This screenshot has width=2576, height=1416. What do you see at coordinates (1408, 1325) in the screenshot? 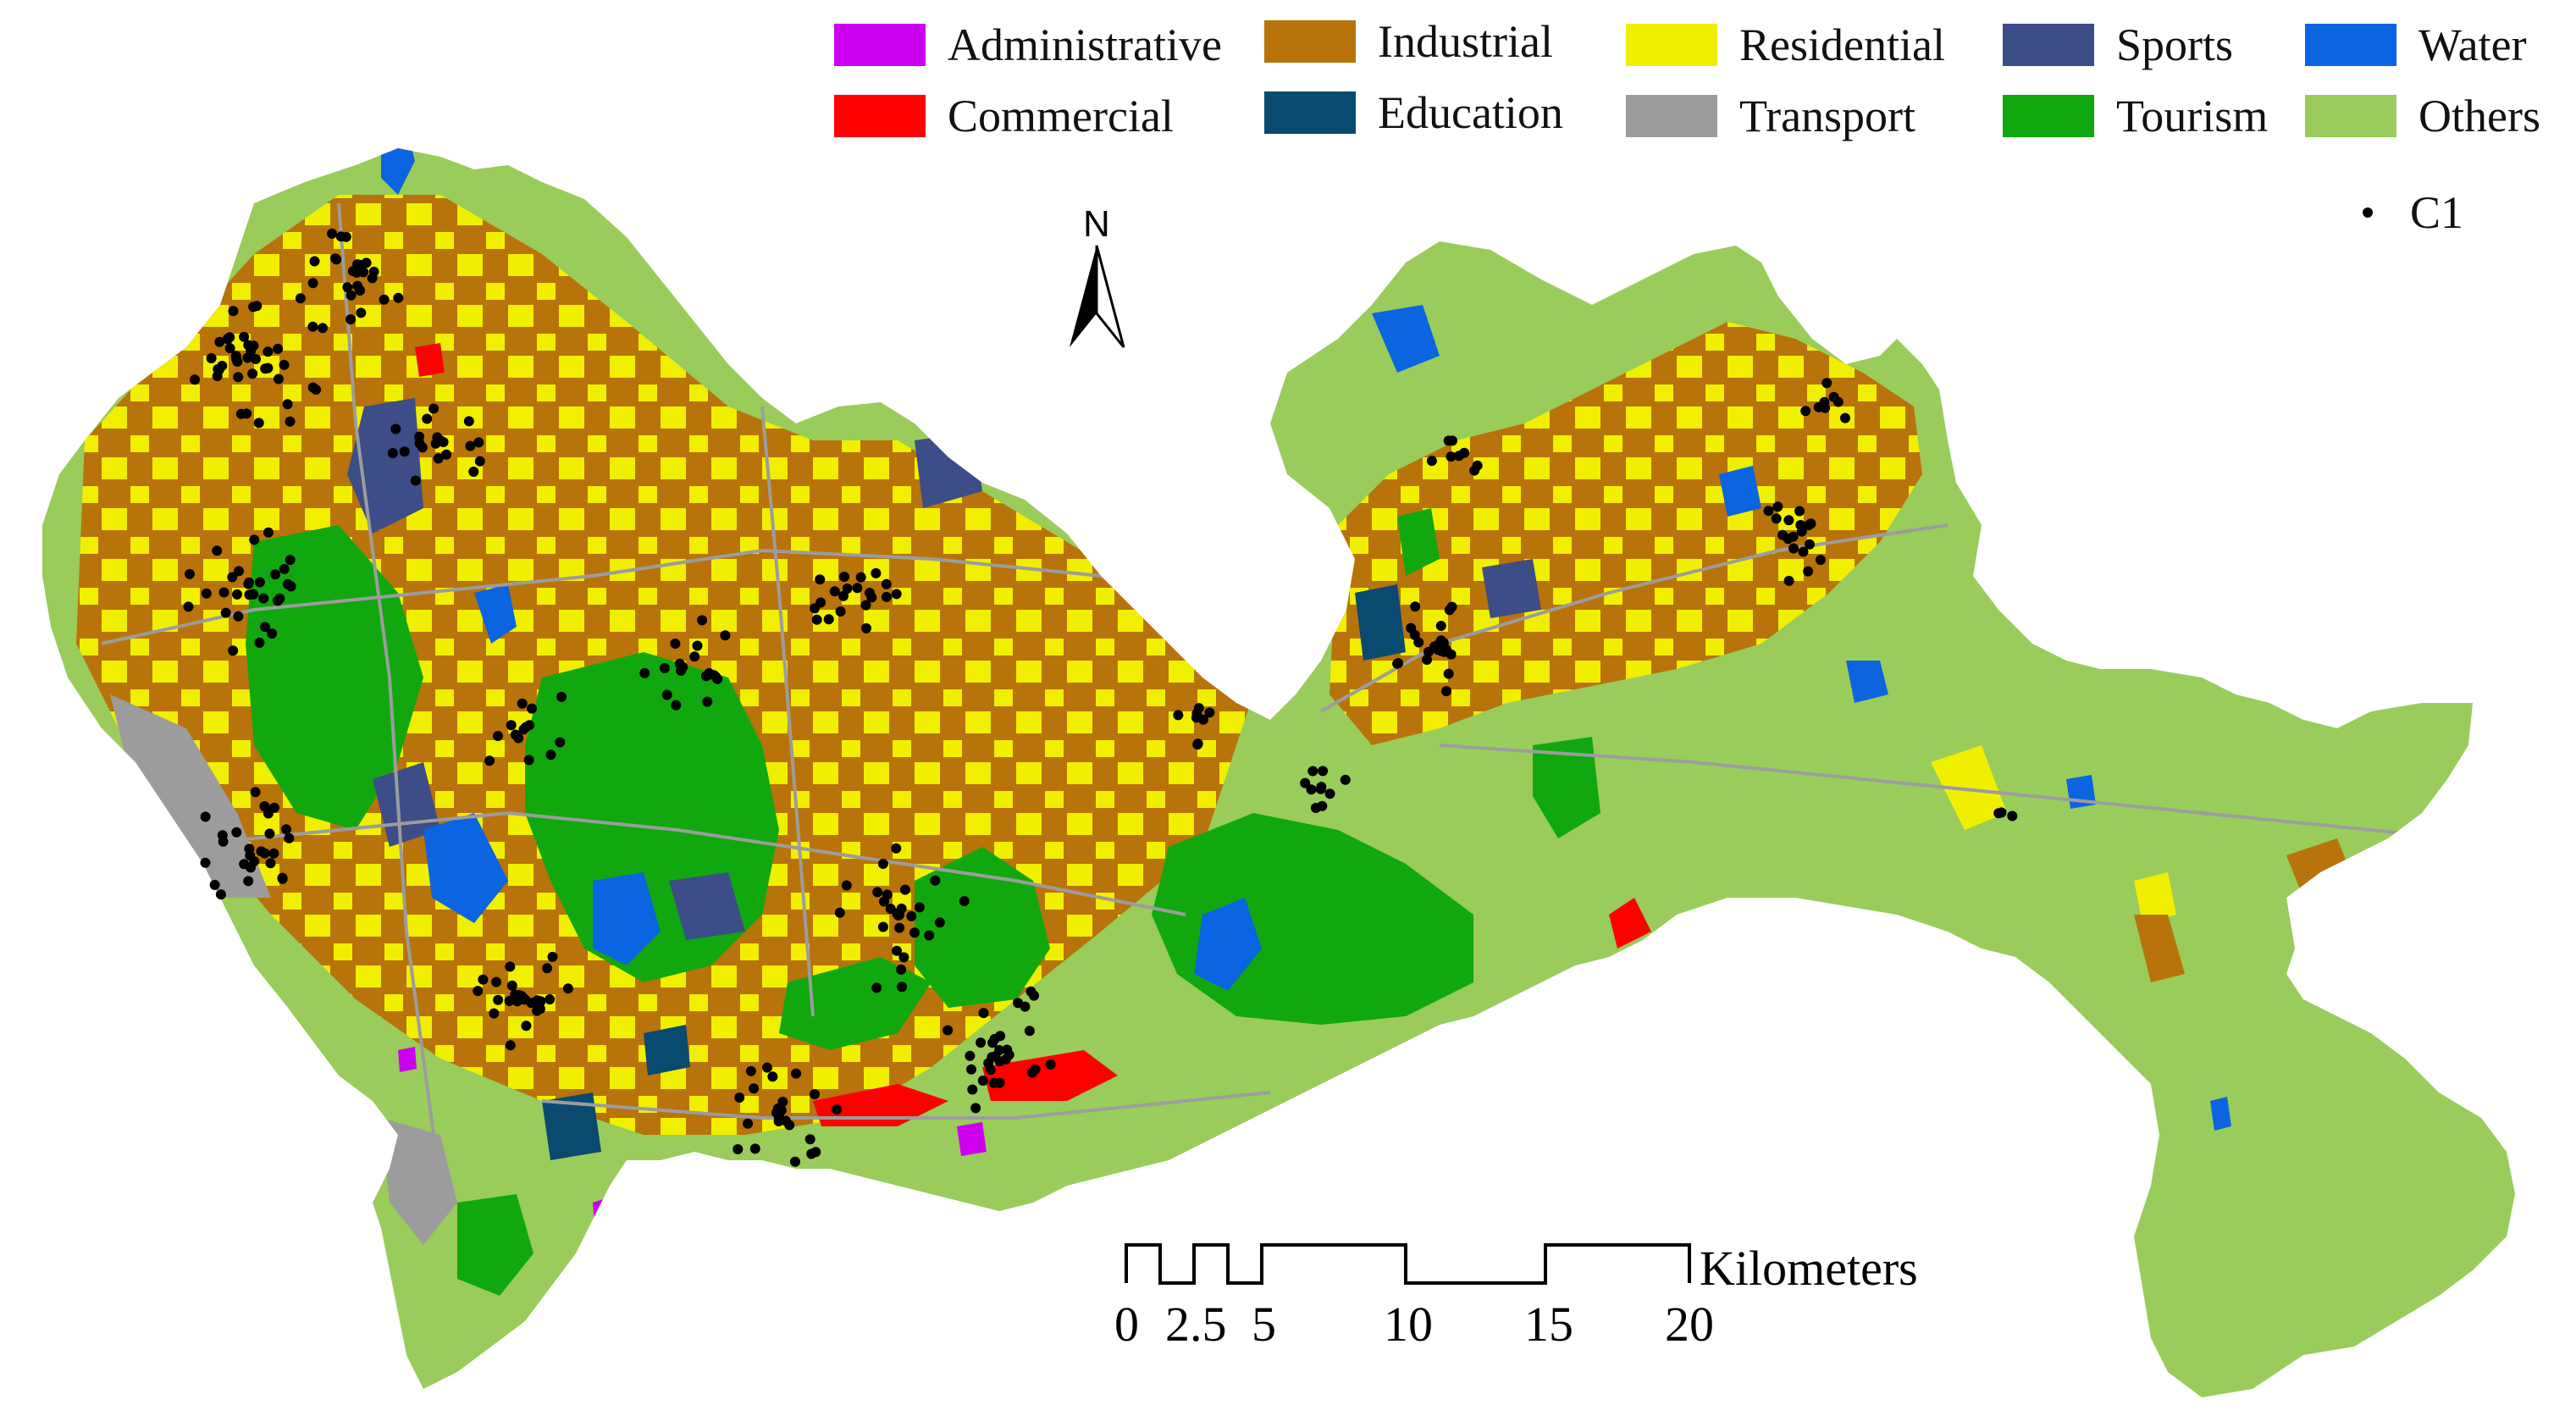
I see `scale-tick-10: 10` at bounding box center [1408, 1325].